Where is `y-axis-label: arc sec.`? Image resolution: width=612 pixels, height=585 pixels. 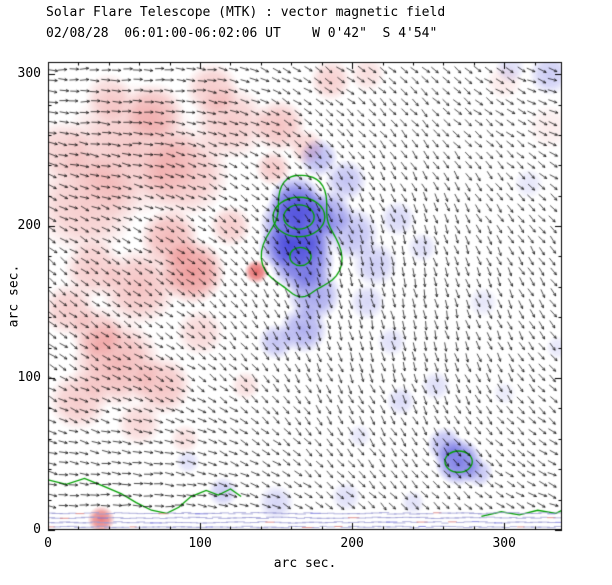 y-axis-label: arc sec. is located at coordinates (14, 296).